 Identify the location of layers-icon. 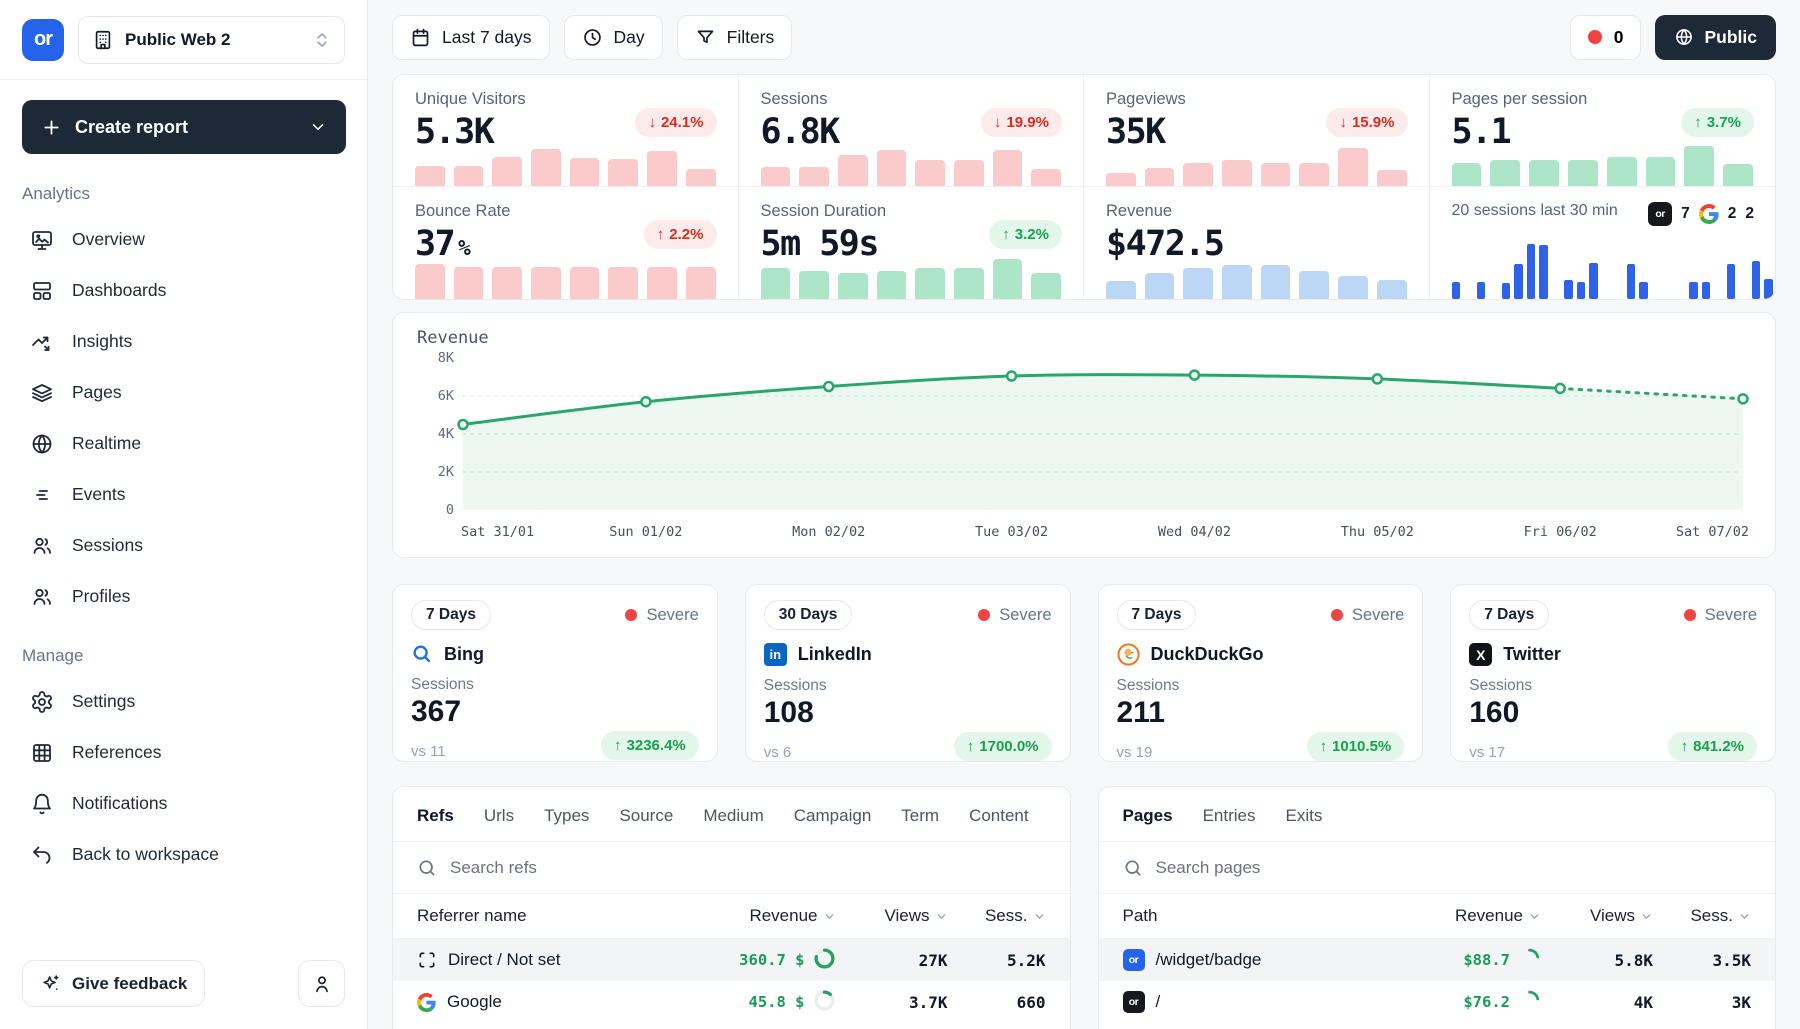
(42, 393).